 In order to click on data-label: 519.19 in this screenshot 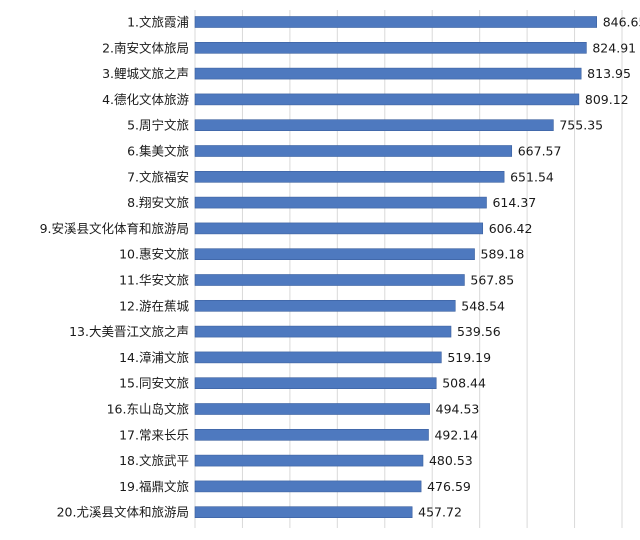, I will do `click(469, 357)`.